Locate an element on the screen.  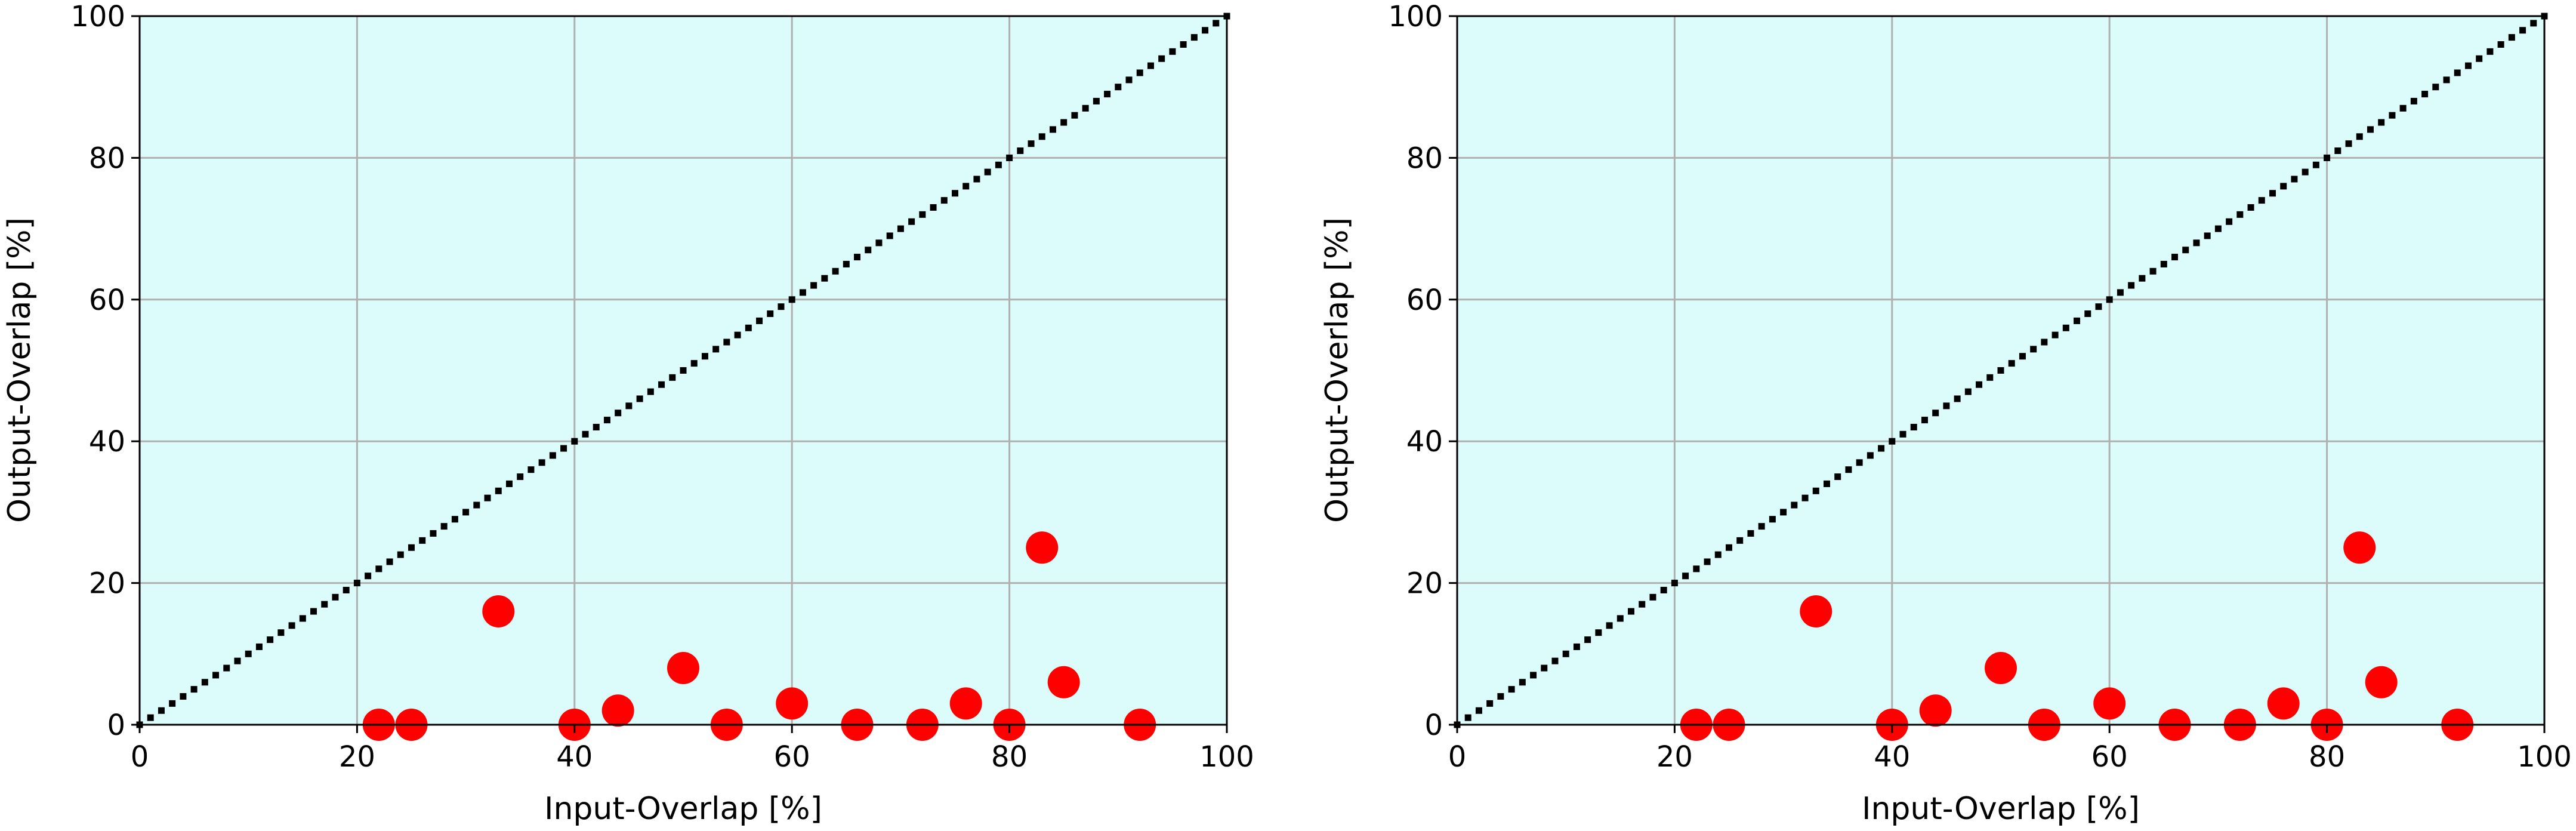
x-tick-labels: 0 20 40 60 80 100 is located at coordinates (693, 757).